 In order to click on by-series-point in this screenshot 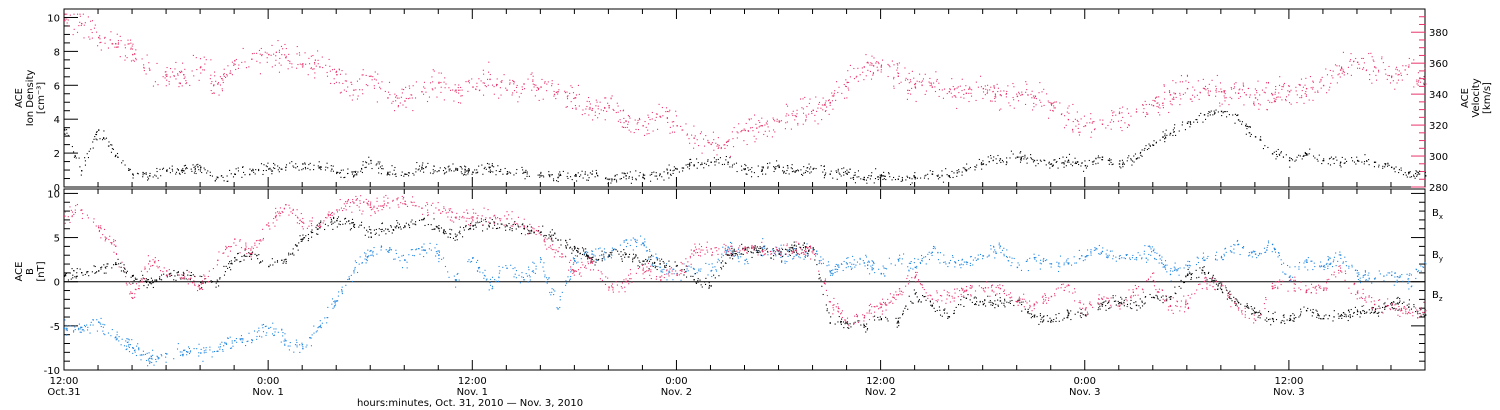, I will do `click(235, 340)`.